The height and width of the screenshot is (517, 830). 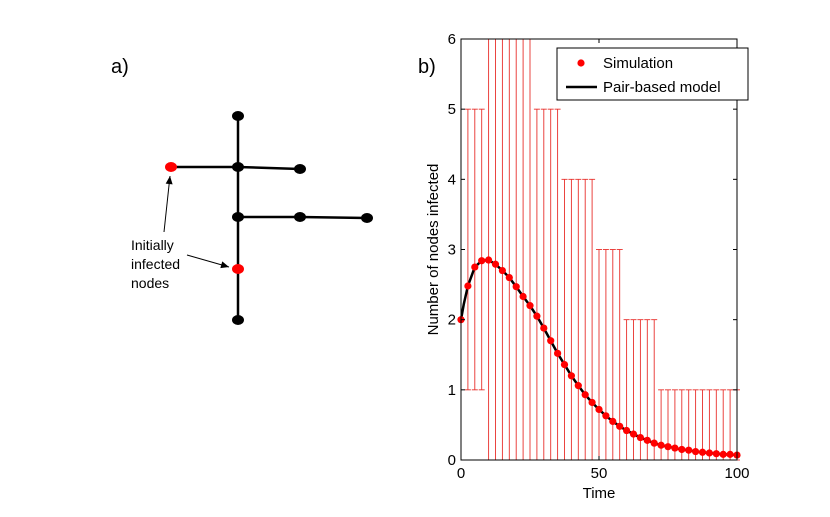 What do you see at coordinates (581, 63) in the screenshot?
I see `legend-simulation-marker` at bounding box center [581, 63].